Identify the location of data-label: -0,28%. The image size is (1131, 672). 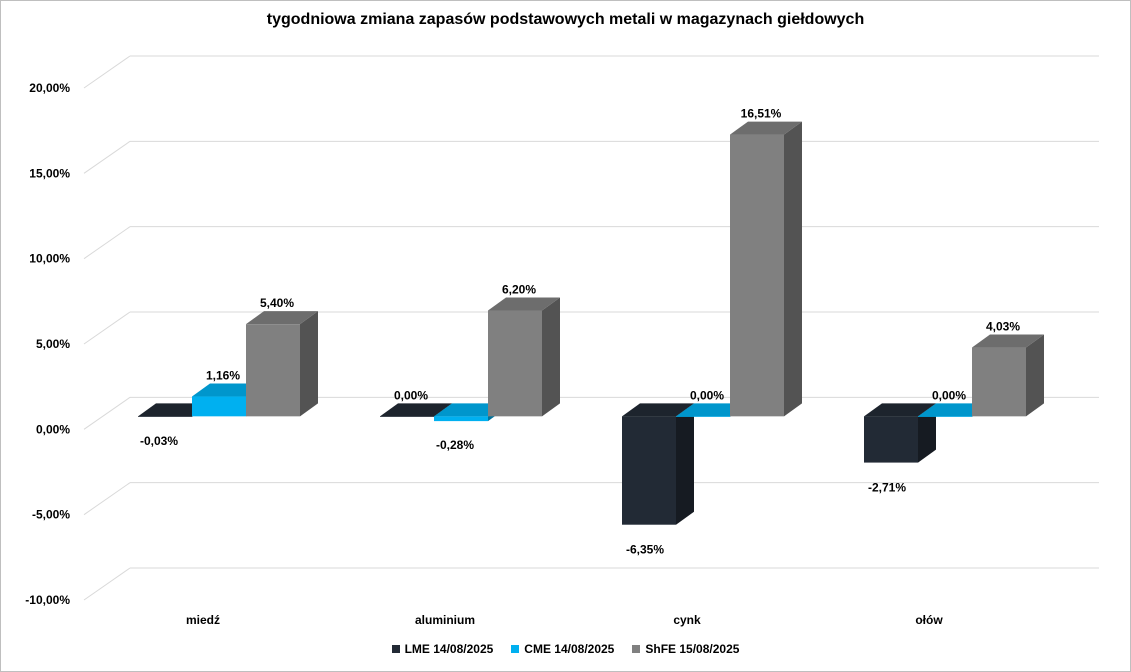
(455, 445).